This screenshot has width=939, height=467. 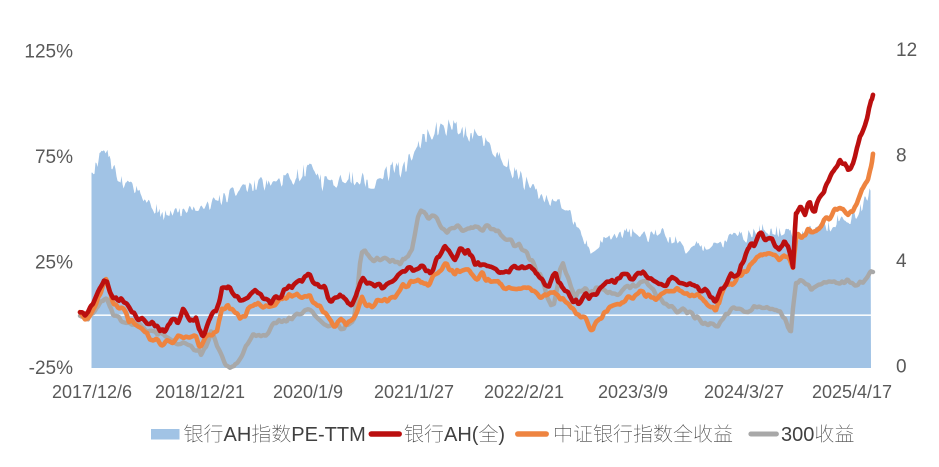 I want to click on svg-text: 2017/12/6, so click(x=92, y=392).